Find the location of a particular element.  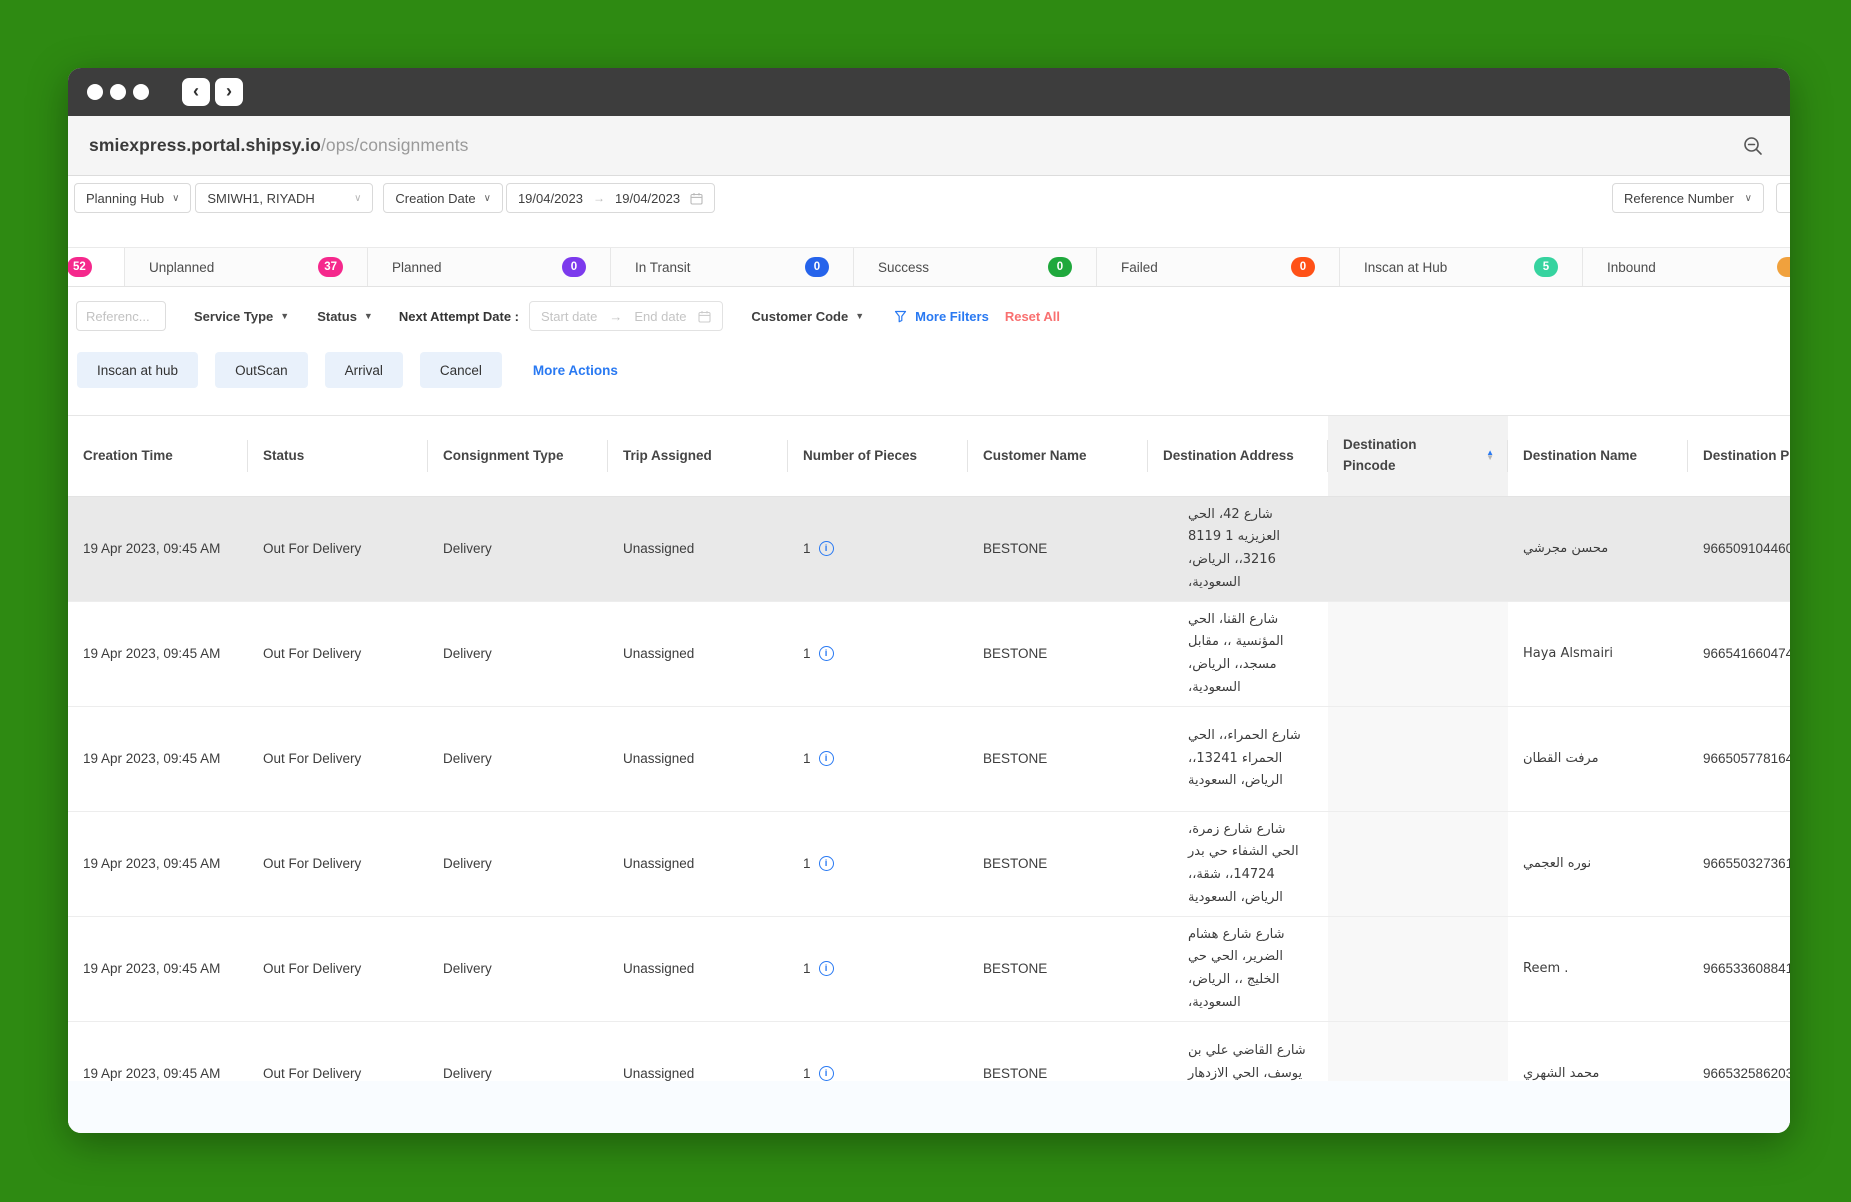

arrival-button: Arrival is located at coordinates (363, 370).